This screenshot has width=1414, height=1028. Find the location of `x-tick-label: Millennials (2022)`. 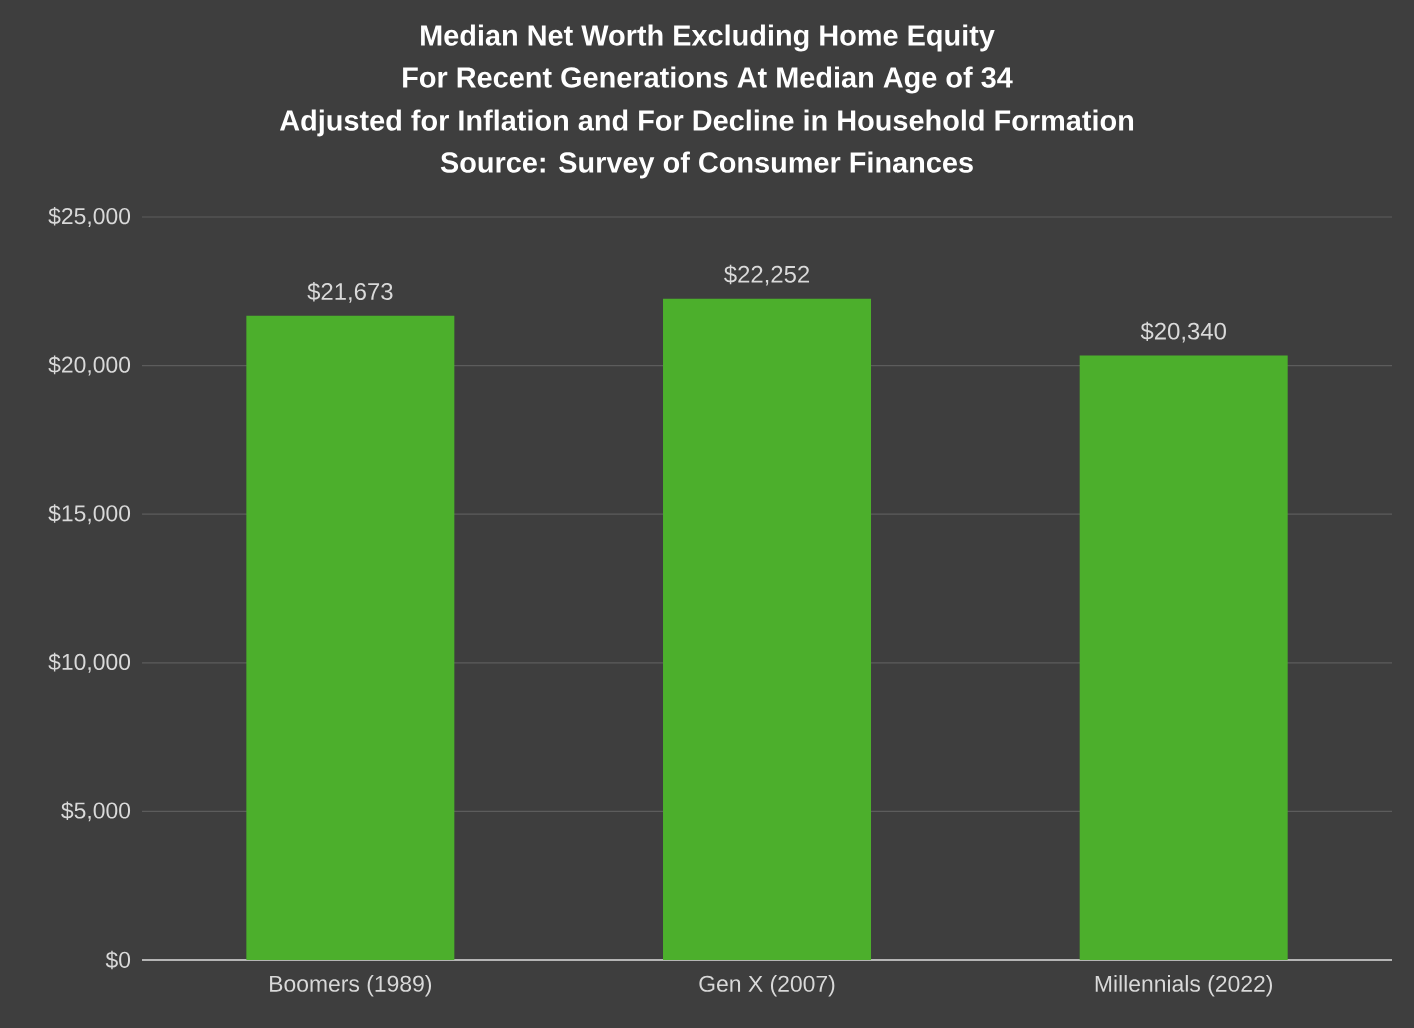

x-tick-label: Millennials (2022) is located at coordinates (1183, 986).